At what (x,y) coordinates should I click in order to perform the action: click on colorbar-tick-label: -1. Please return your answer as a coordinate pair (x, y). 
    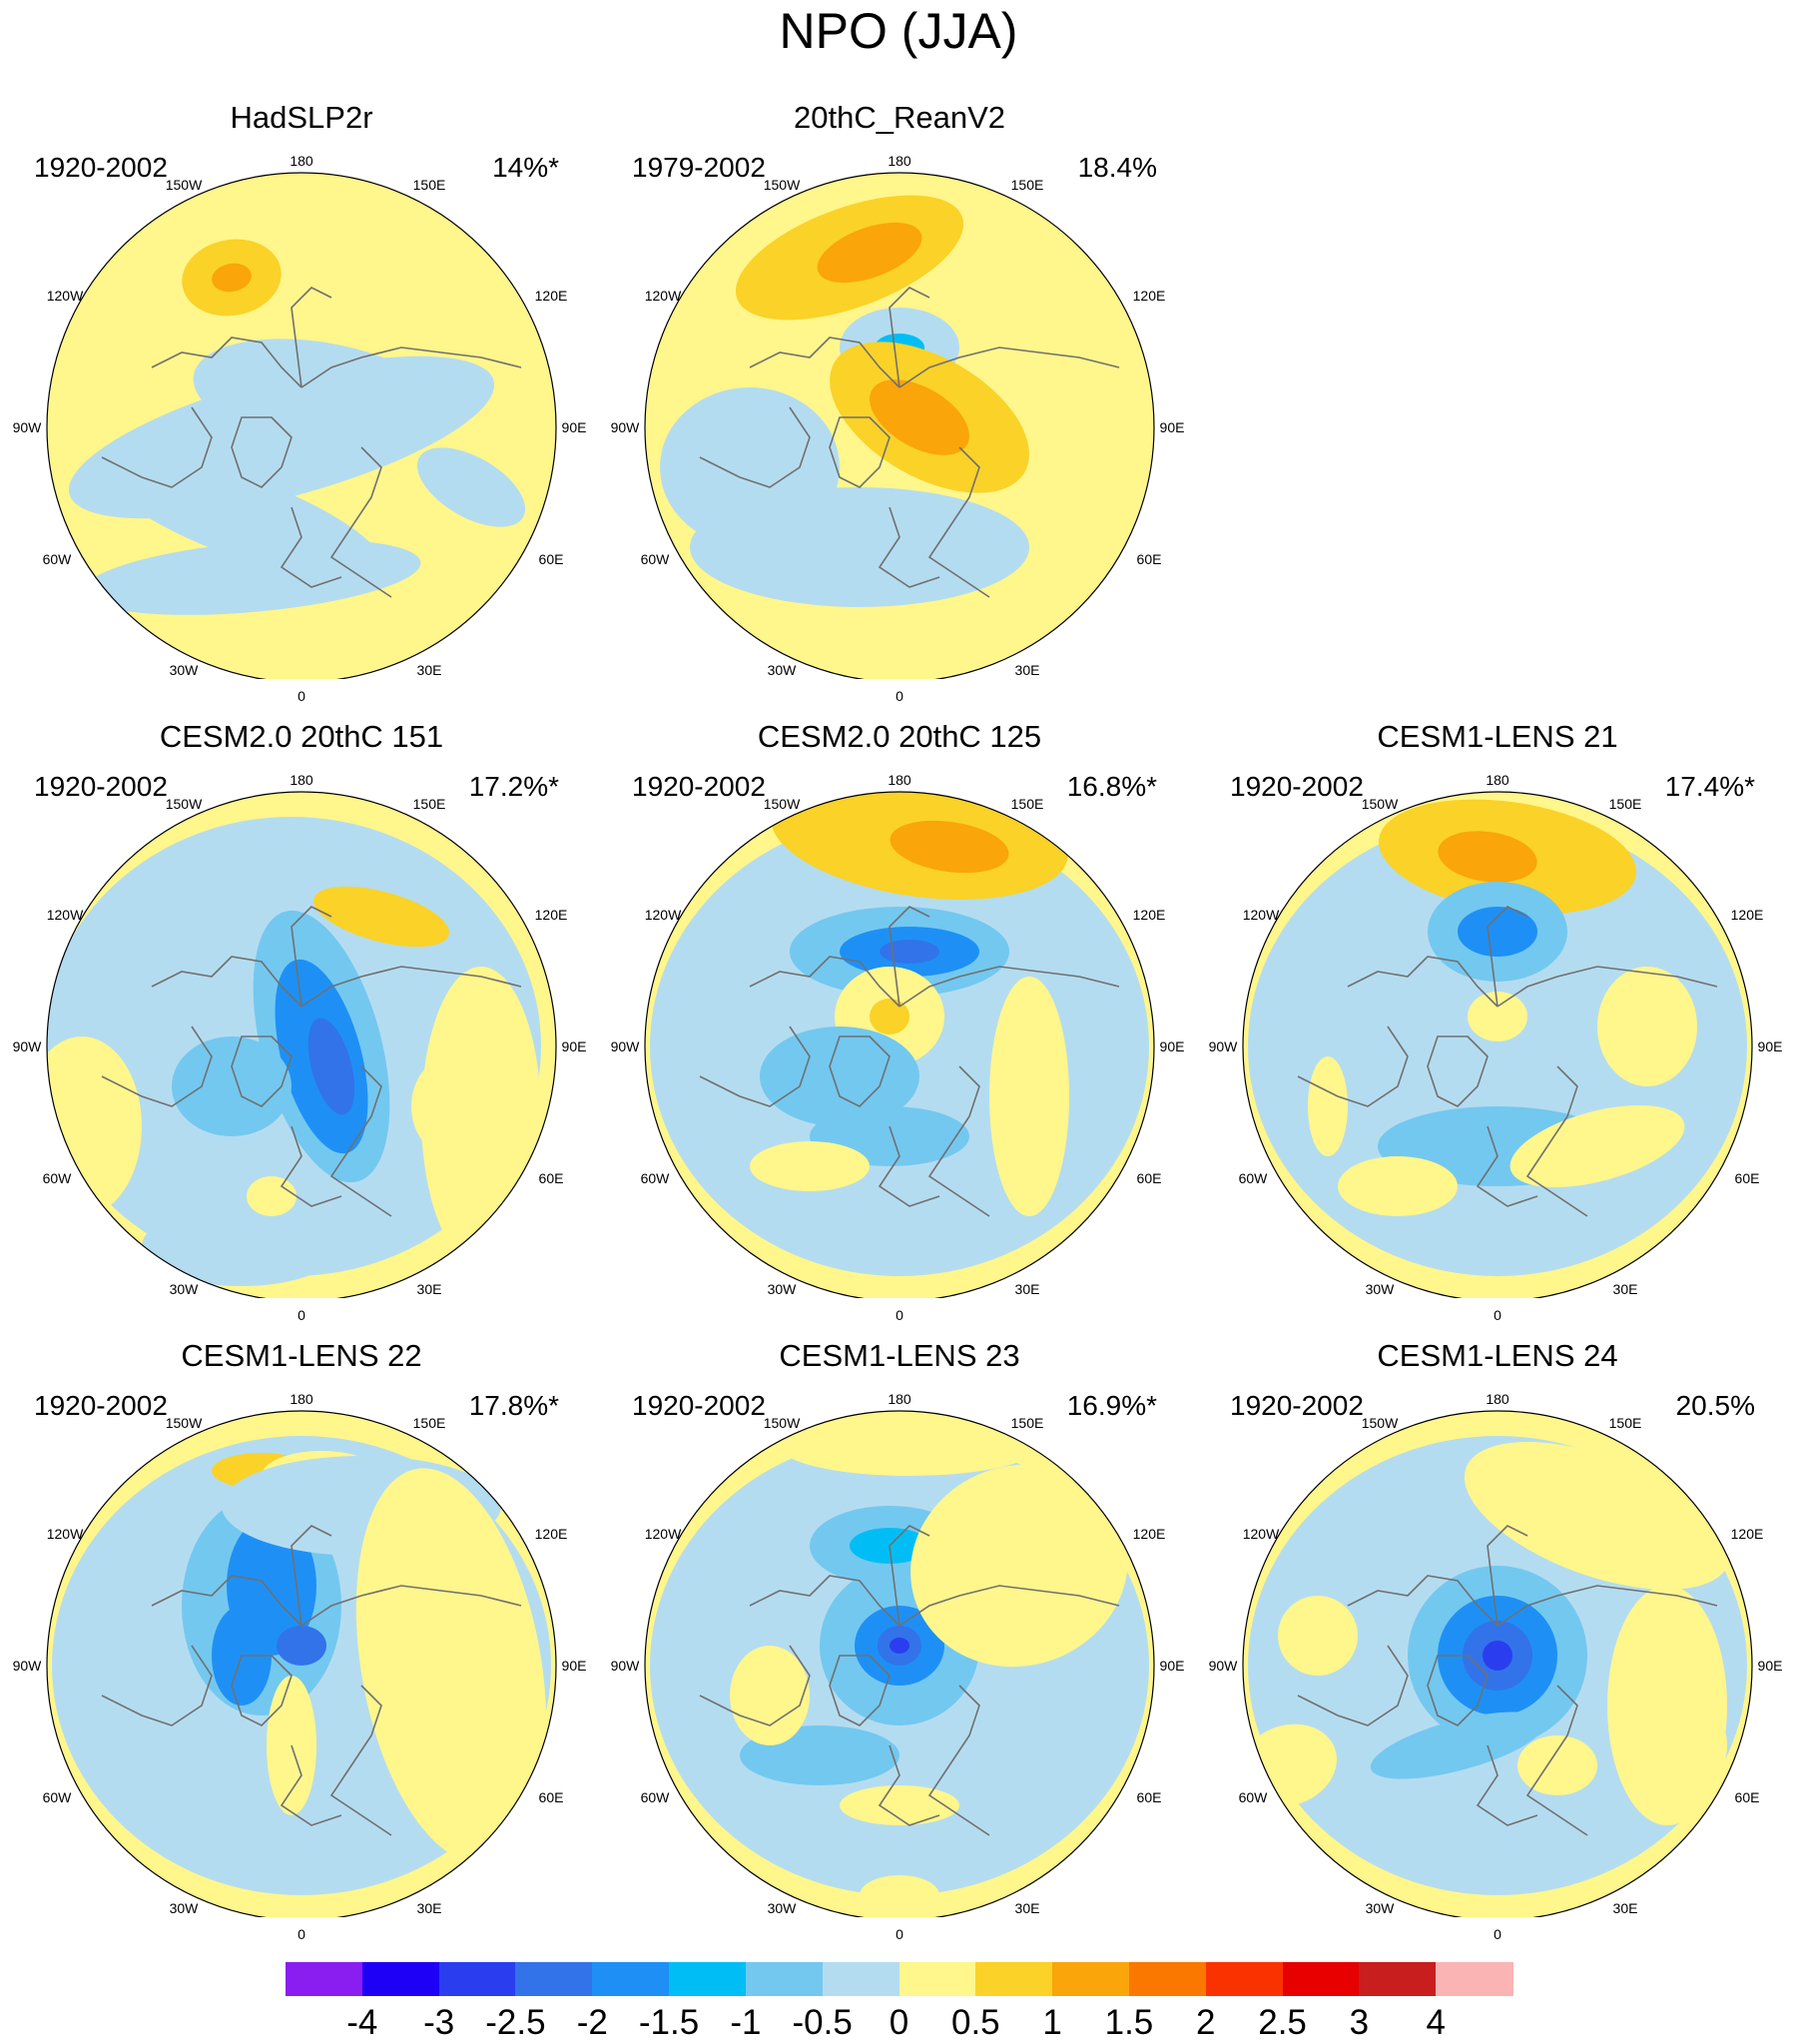
    Looking at the image, I should click on (746, 2022).